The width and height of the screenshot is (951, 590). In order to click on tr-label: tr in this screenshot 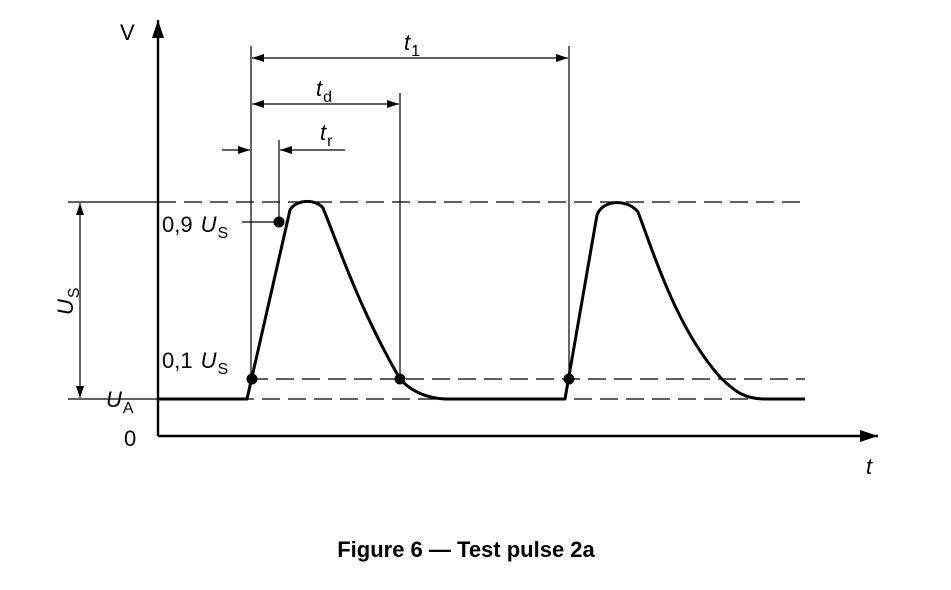, I will do `click(326, 135)`.